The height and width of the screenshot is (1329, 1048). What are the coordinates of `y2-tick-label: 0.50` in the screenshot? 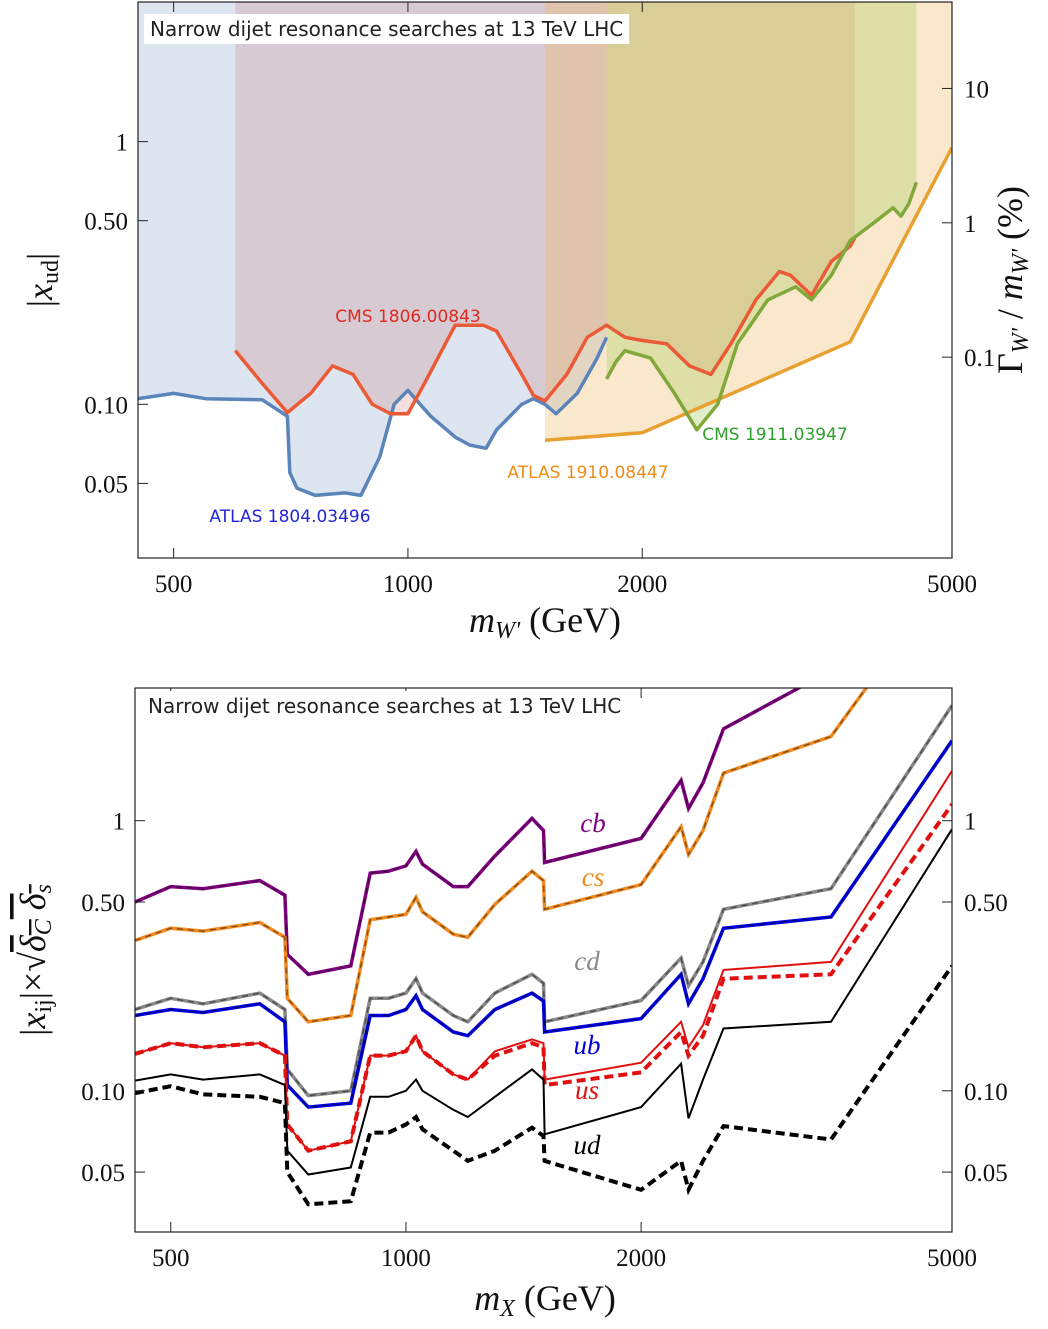 It's located at (986, 903).